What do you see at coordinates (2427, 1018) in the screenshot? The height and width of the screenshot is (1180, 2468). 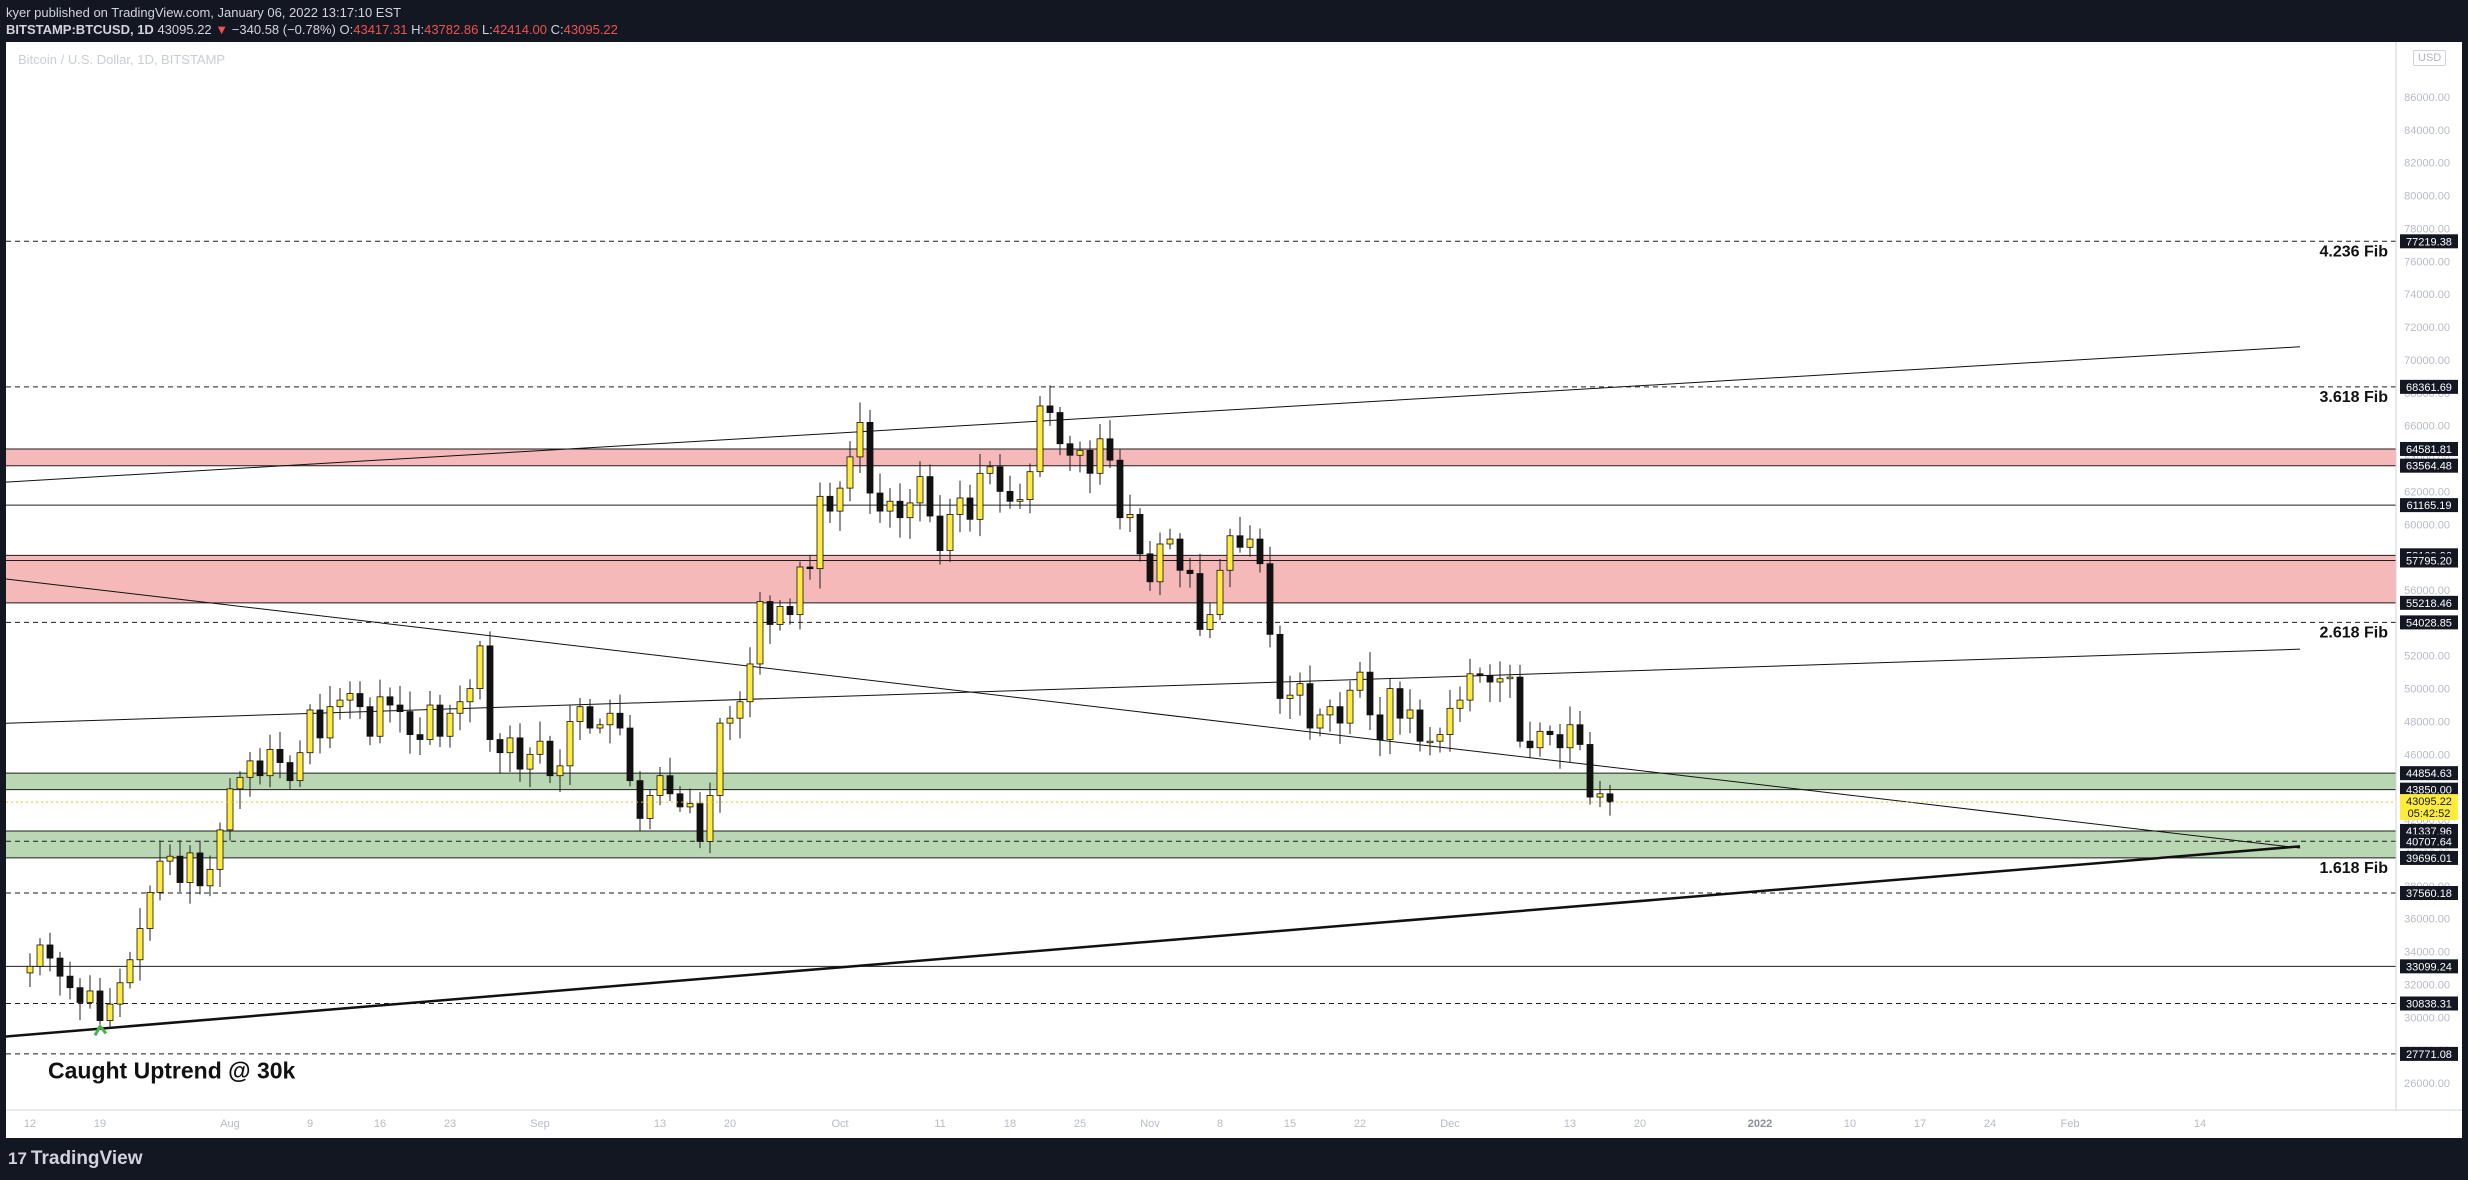 I see `y-tick-label: 30000.00` at bounding box center [2427, 1018].